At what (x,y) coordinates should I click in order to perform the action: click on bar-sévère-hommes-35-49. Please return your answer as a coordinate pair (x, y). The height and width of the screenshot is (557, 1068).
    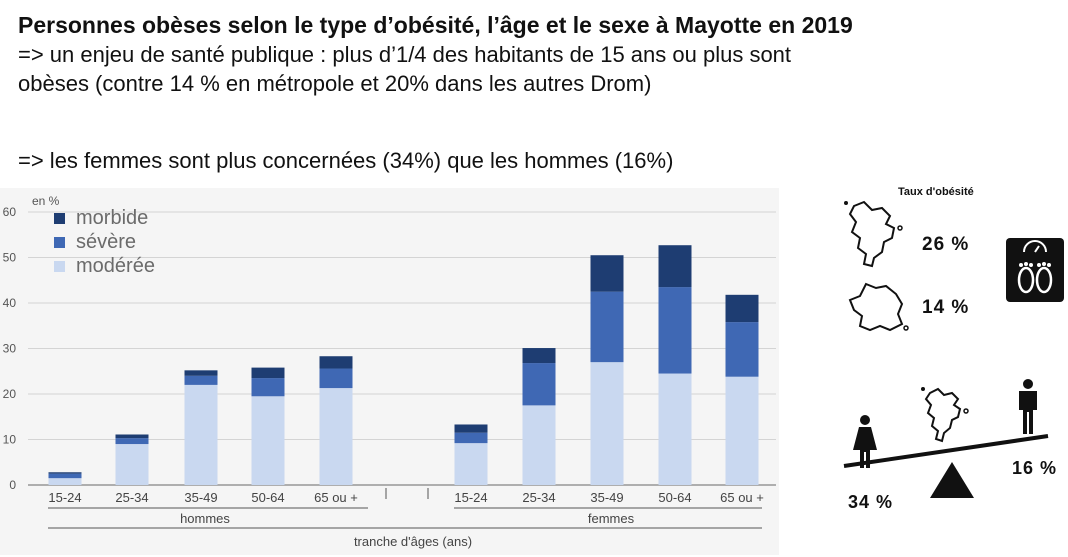
    Looking at the image, I should click on (201, 380).